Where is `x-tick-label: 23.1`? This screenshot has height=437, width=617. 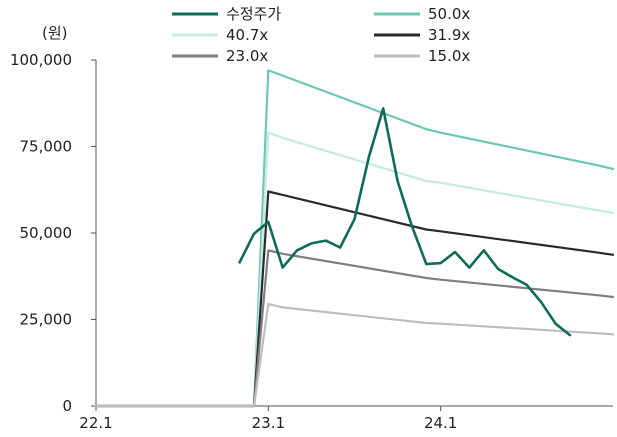 x-tick-label: 23.1 is located at coordinates (268, 423).